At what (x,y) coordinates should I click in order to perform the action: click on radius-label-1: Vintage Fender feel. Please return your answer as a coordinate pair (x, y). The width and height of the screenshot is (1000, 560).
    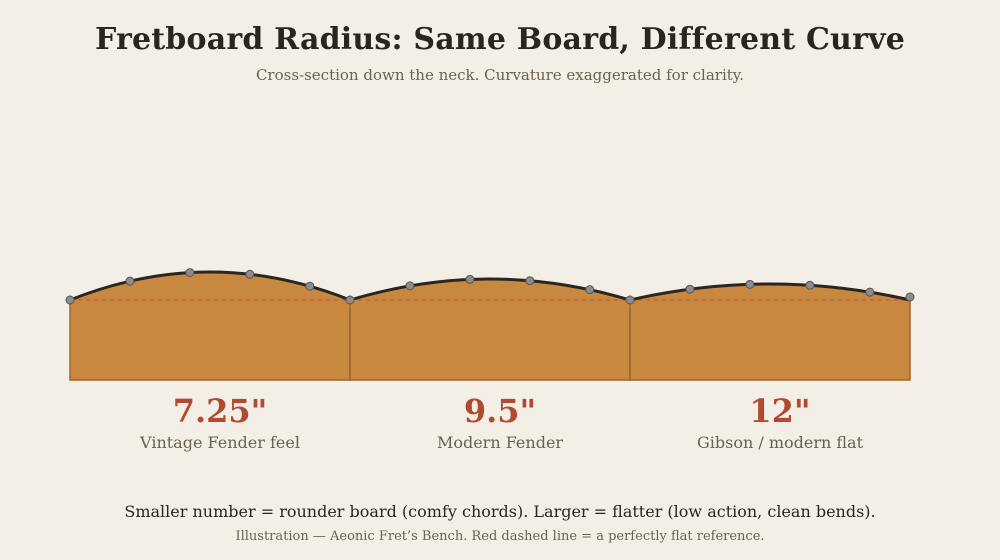
    Looking at the image, I should click on (220, 442).